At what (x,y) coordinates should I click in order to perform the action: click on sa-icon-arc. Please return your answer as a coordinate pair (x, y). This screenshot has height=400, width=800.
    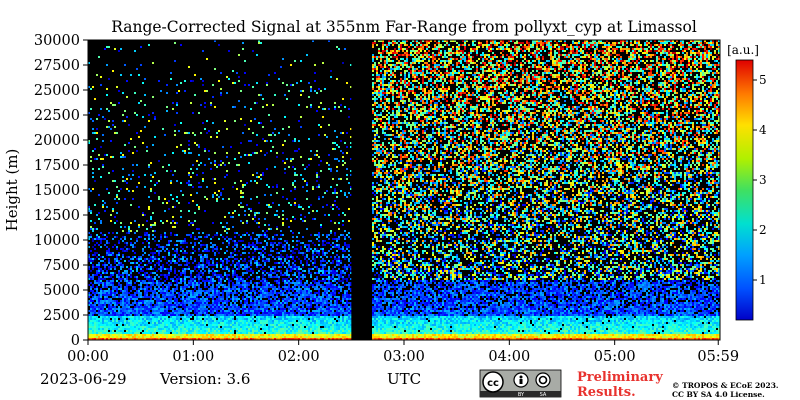
    Looking at the image, I should click on (543, 380).